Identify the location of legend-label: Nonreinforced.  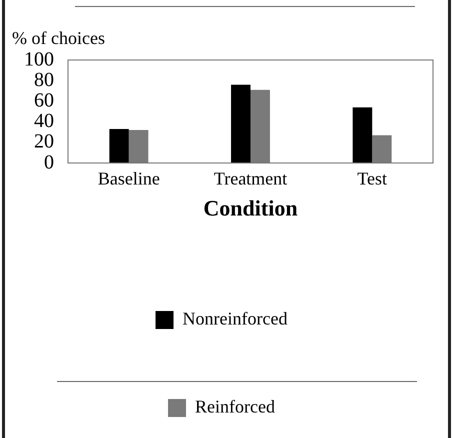
(235, 318).